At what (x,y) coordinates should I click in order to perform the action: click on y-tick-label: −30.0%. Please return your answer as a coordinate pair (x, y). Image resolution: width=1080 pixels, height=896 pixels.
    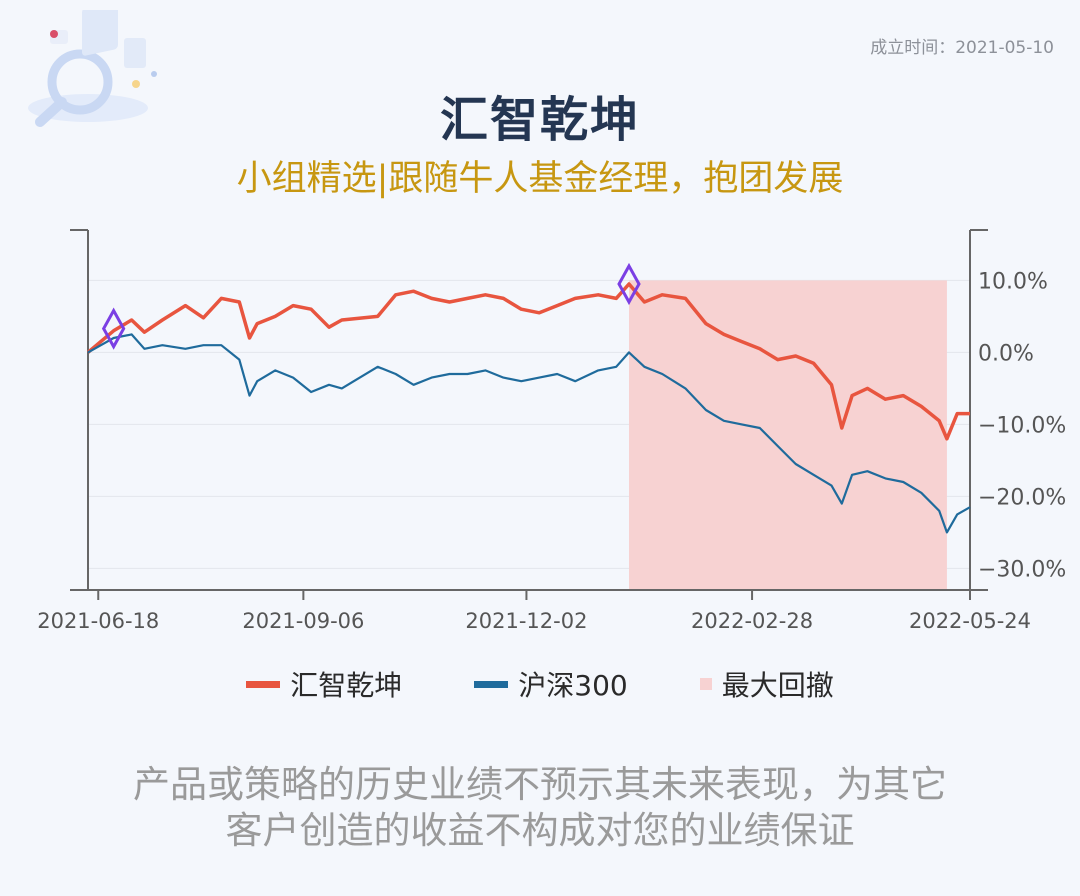
    Looking at the image, I should click on (1022, 569).